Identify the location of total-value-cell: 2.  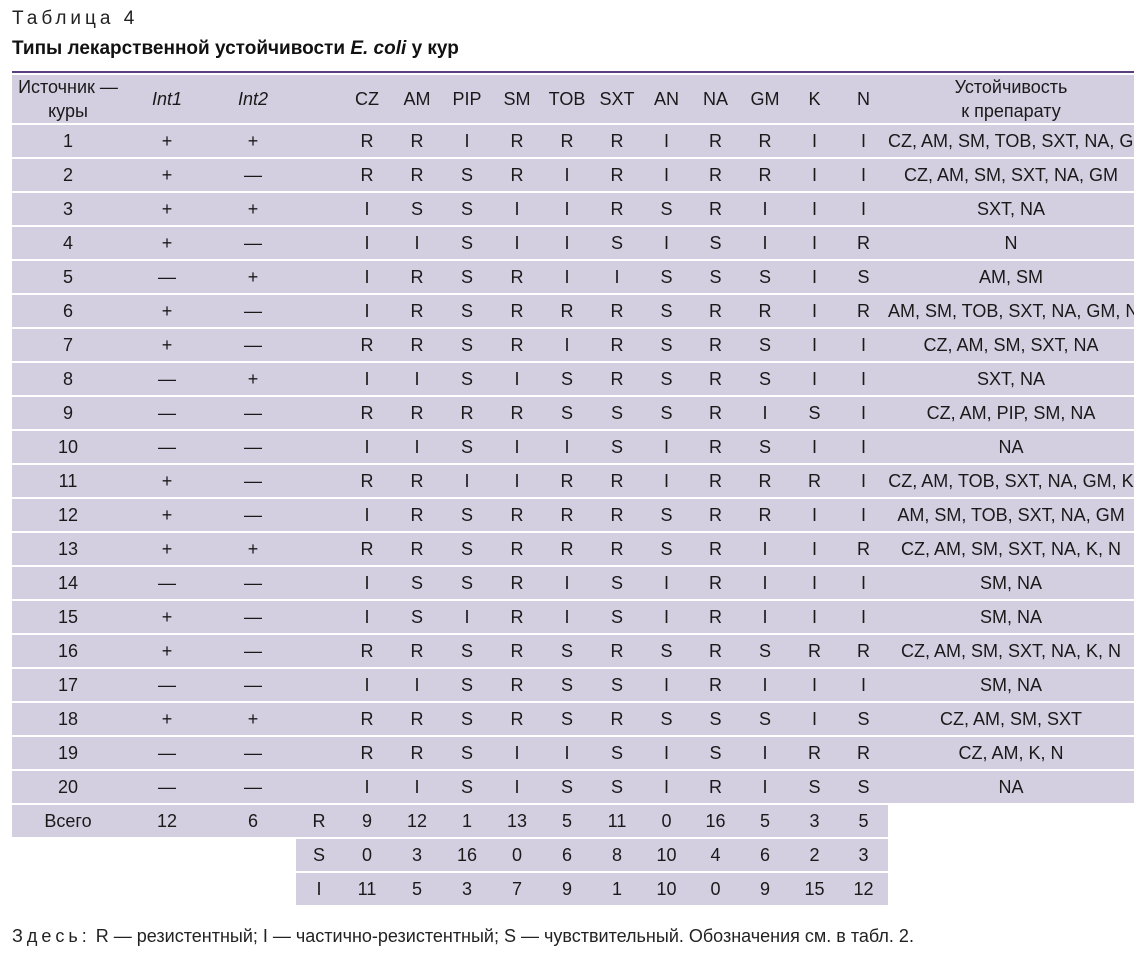
(814, 855).